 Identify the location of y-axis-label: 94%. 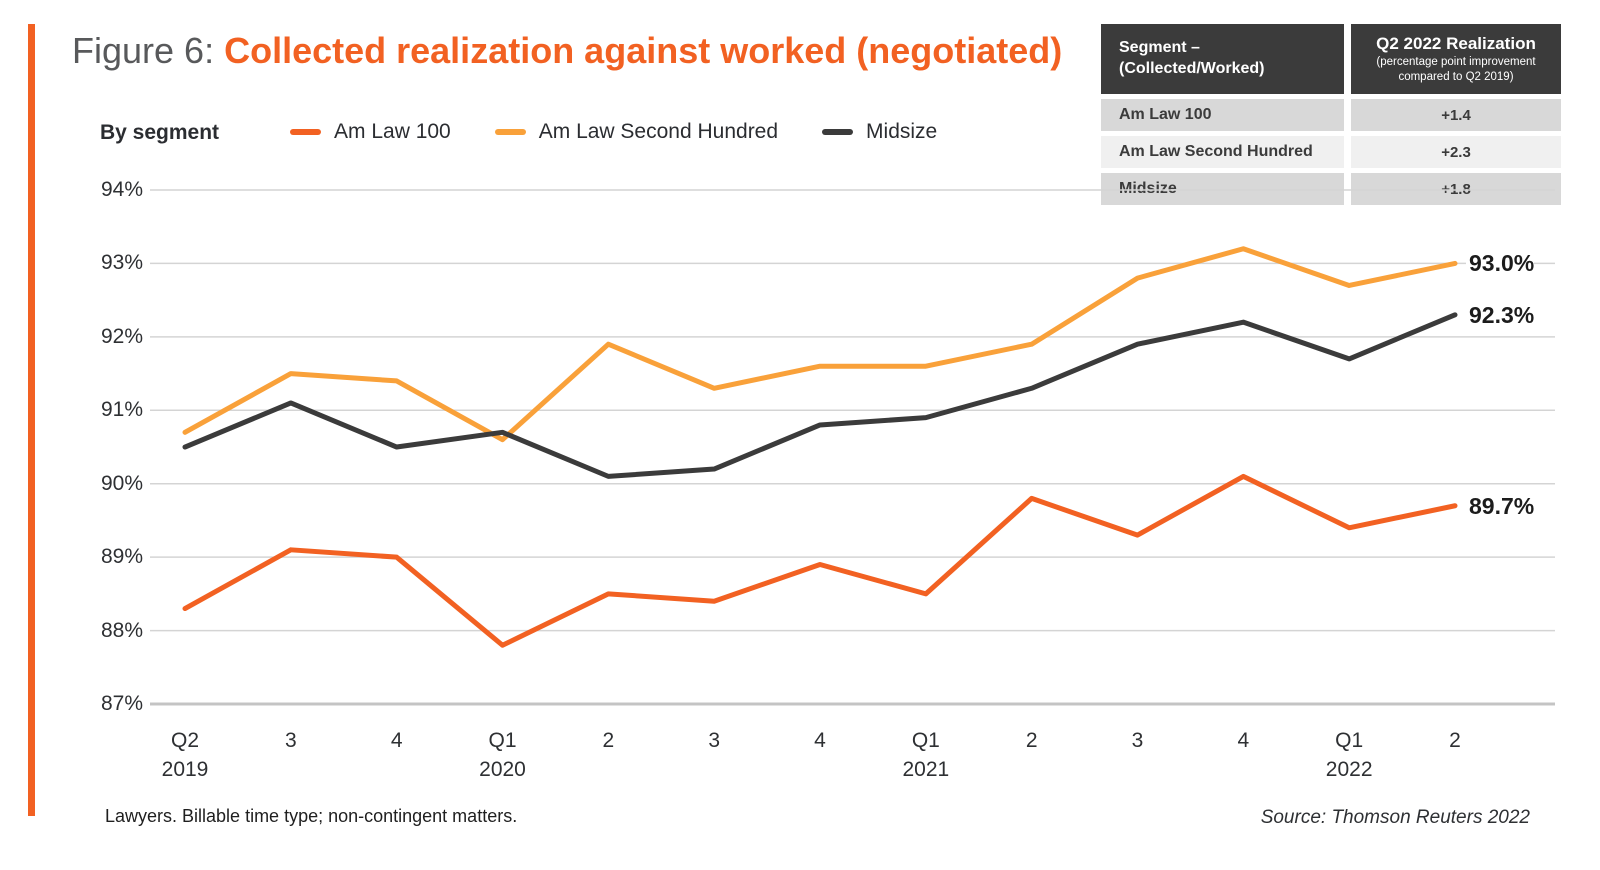
(121, 189).